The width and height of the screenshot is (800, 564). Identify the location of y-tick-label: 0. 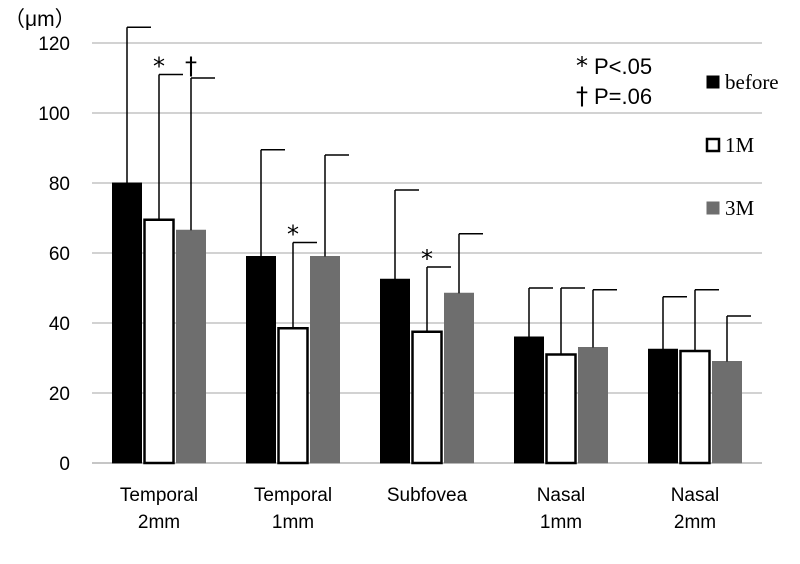
(64, 464).